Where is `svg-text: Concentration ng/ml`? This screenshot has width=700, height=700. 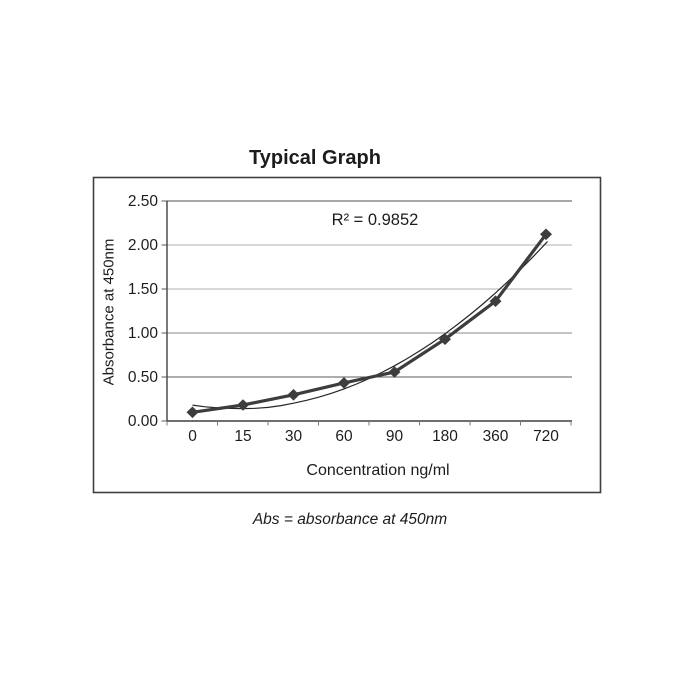 svg-text: Concentration ng/ml is located at coordinates (377, 470).